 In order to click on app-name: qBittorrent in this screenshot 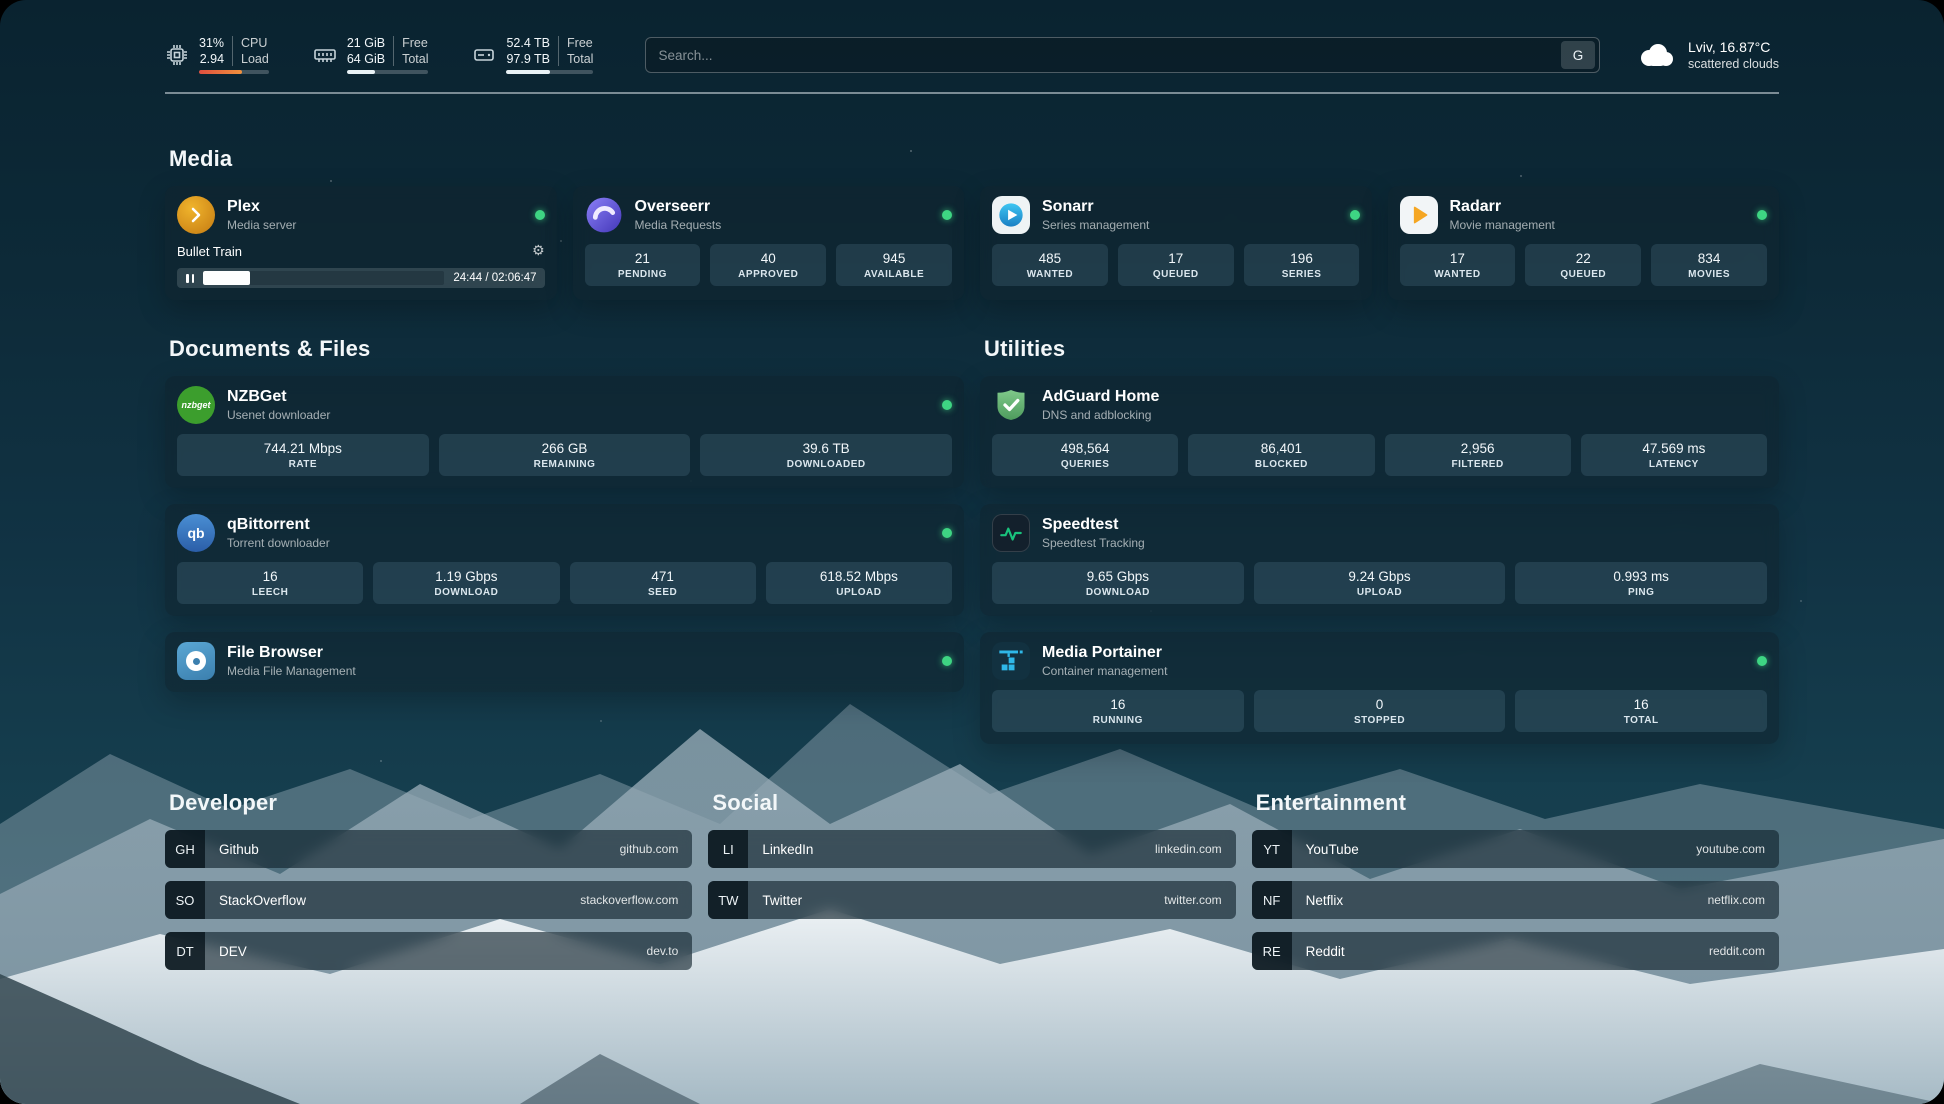, I will do `click(268, 524)`.